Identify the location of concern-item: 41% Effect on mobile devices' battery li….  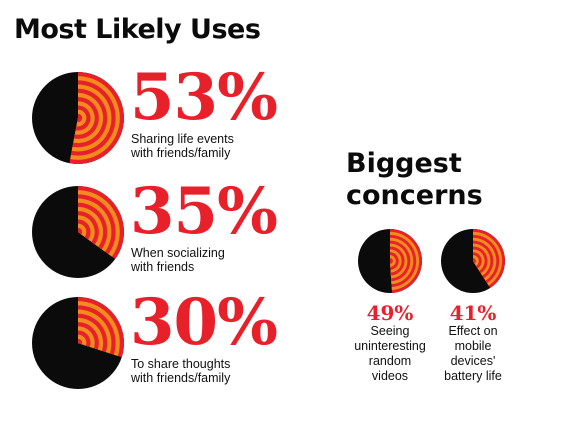
(473, 306).